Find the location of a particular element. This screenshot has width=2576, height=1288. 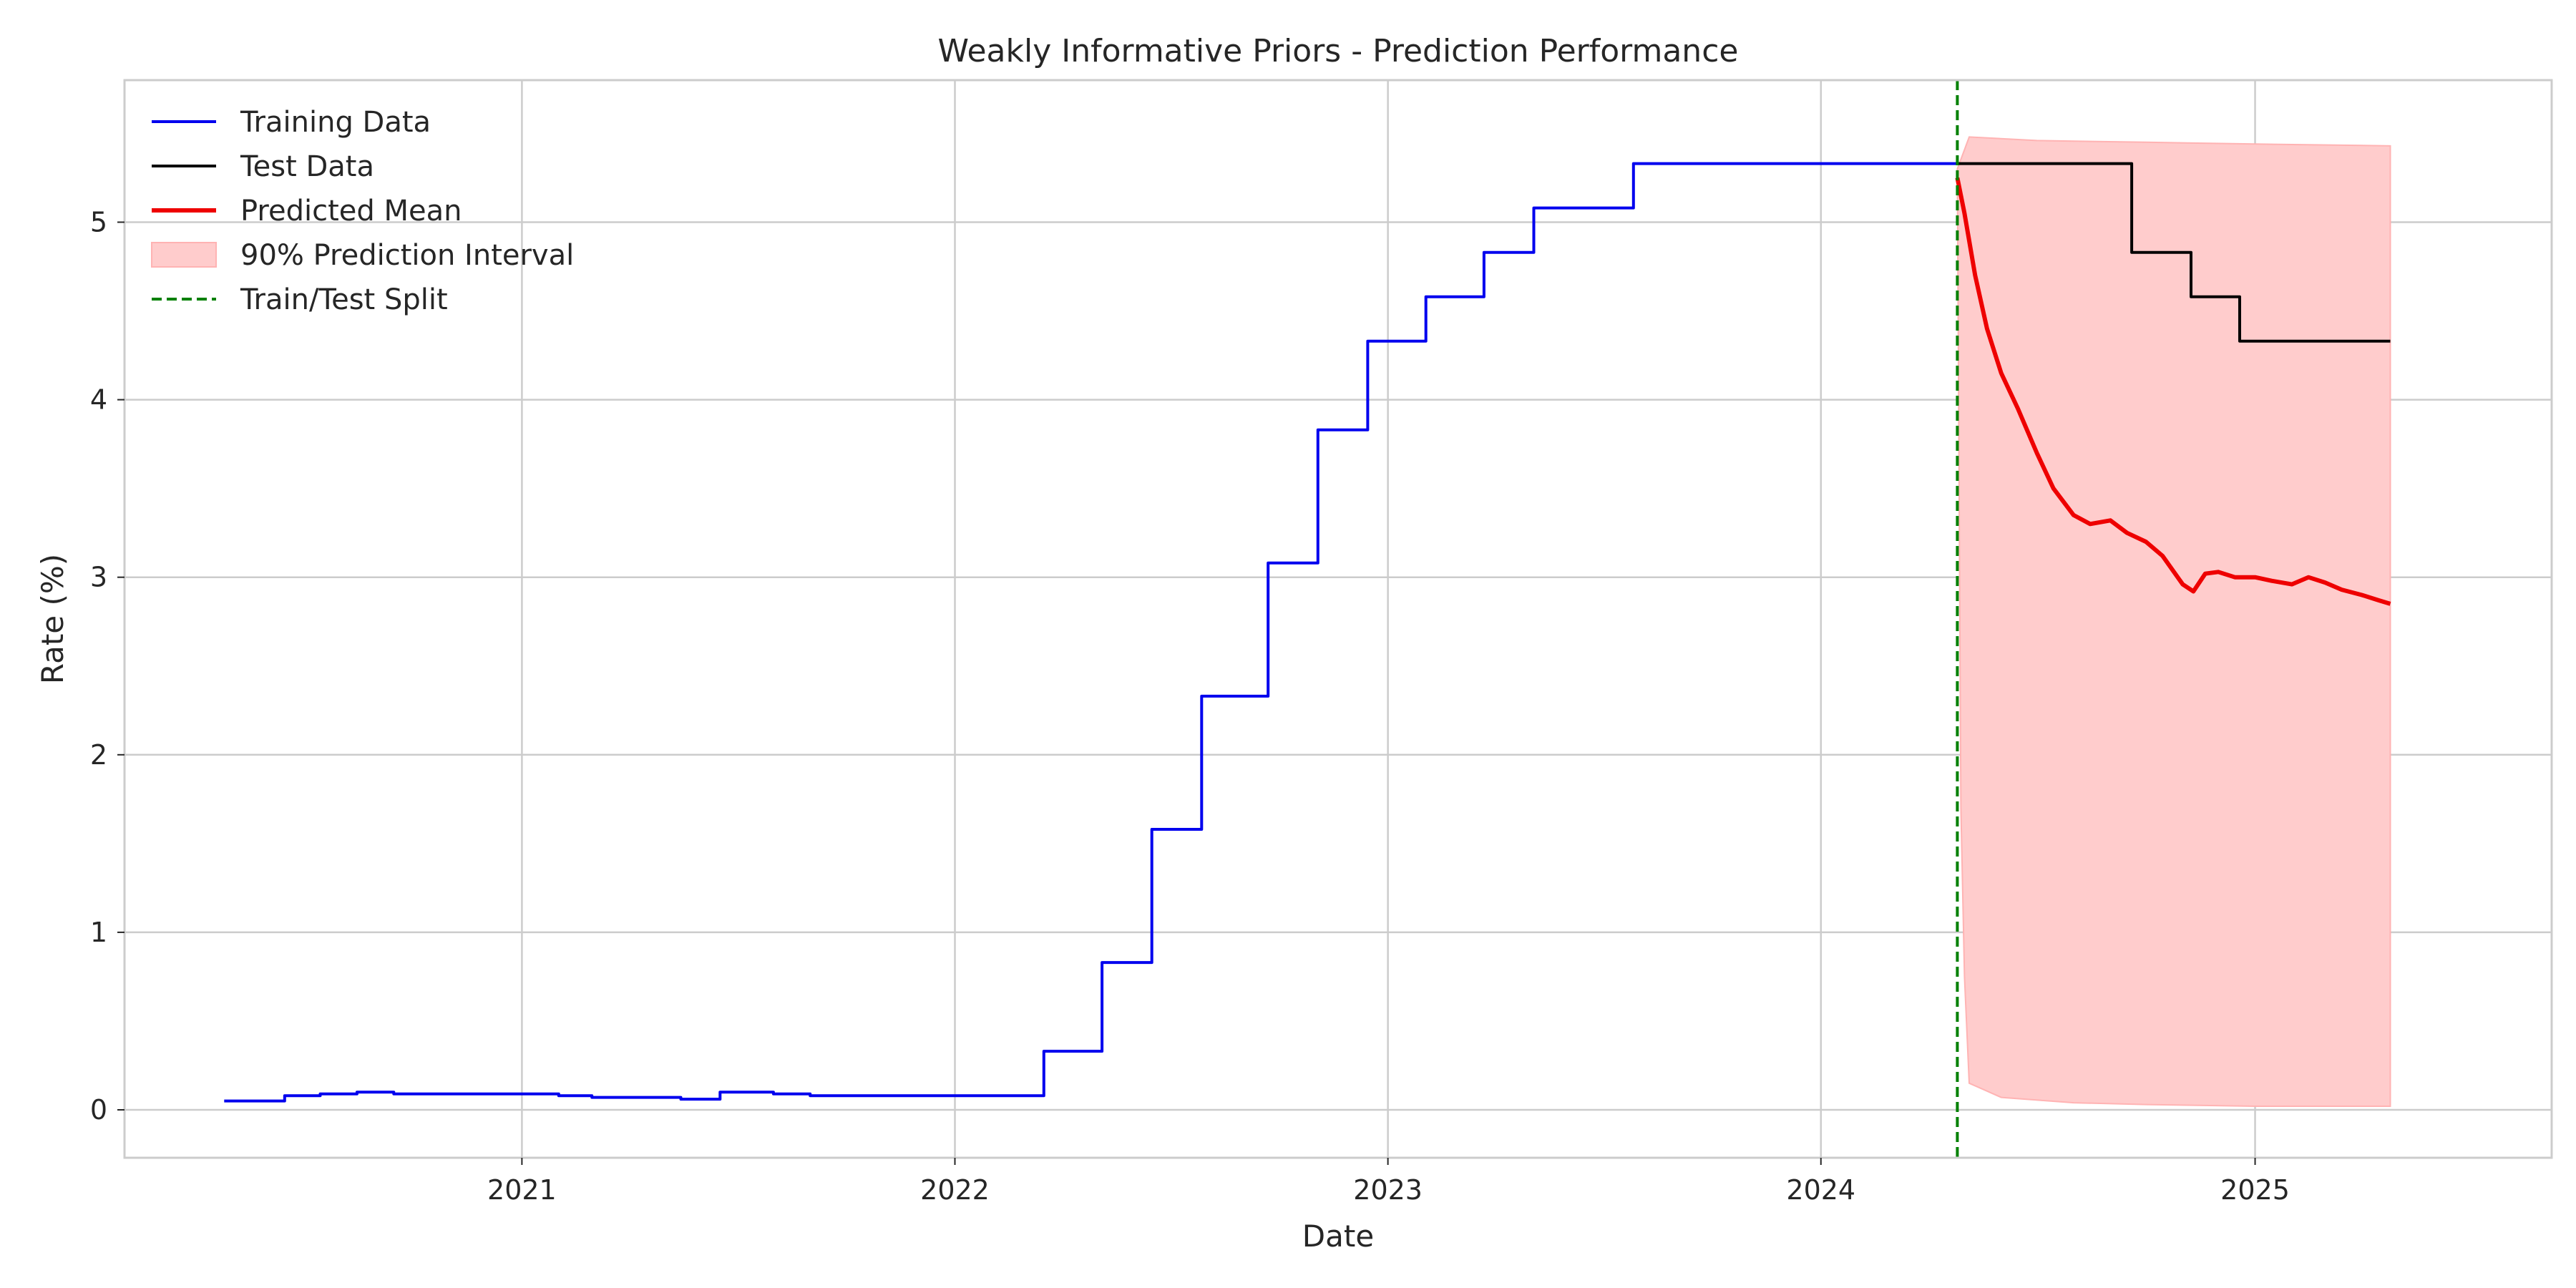

y-tick-label: 1 is located at coordinates (98, 932).